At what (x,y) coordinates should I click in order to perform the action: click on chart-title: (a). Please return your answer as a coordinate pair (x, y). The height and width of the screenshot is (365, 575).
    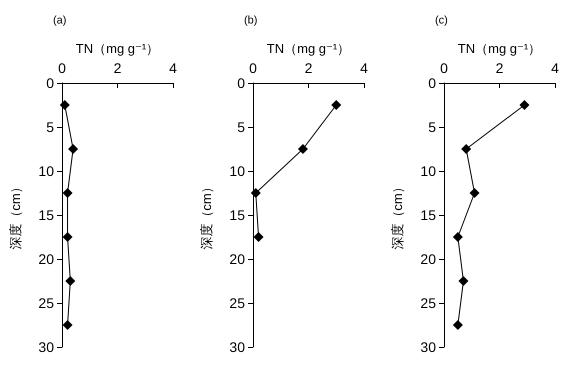
    Looking at the image, I should click on (59, 20).